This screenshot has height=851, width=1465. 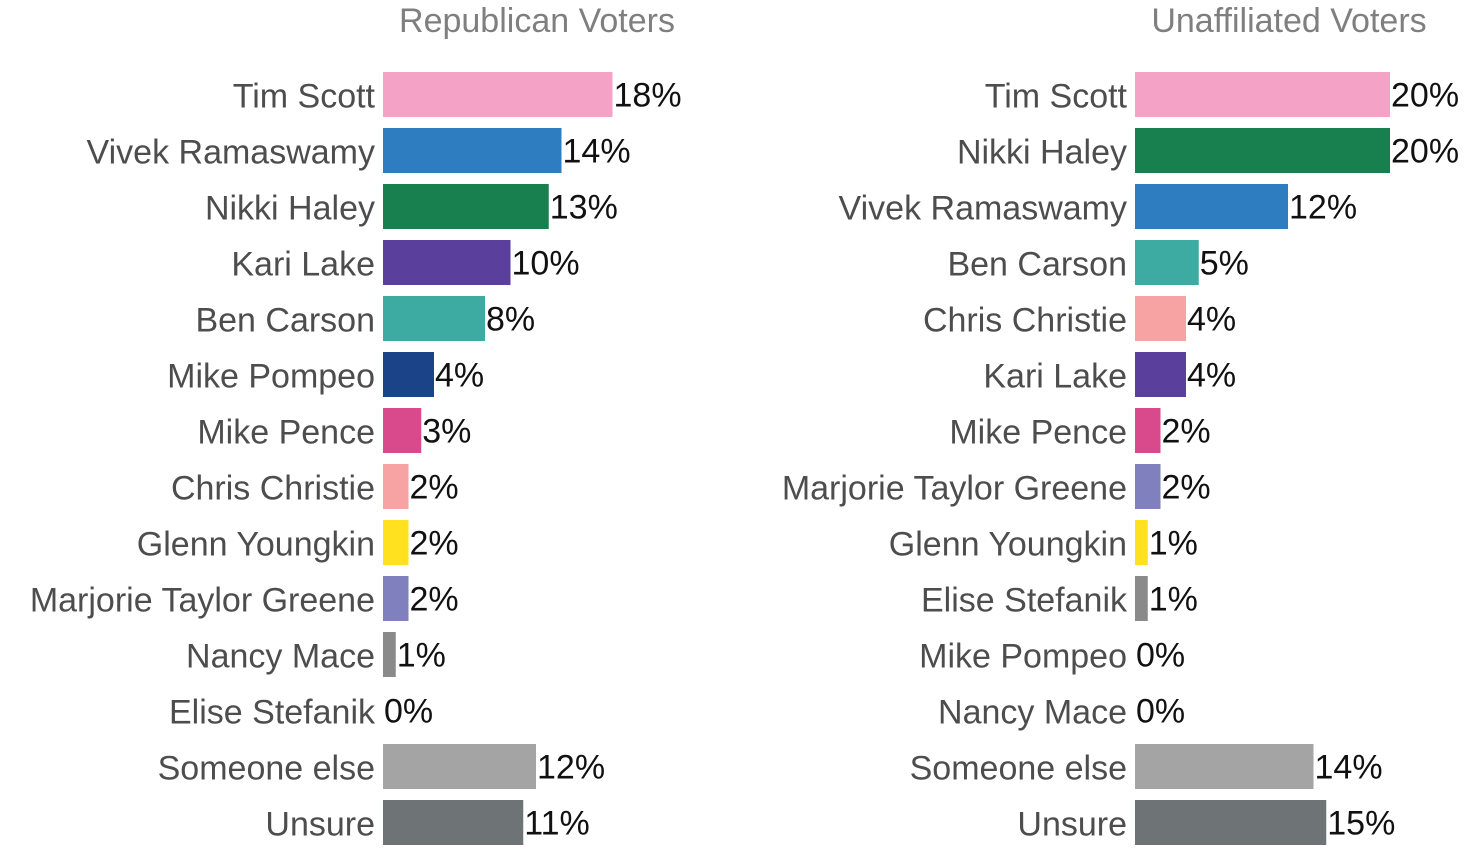 I want to click on bar-mike-pompeo, so click(x=408, y=374).